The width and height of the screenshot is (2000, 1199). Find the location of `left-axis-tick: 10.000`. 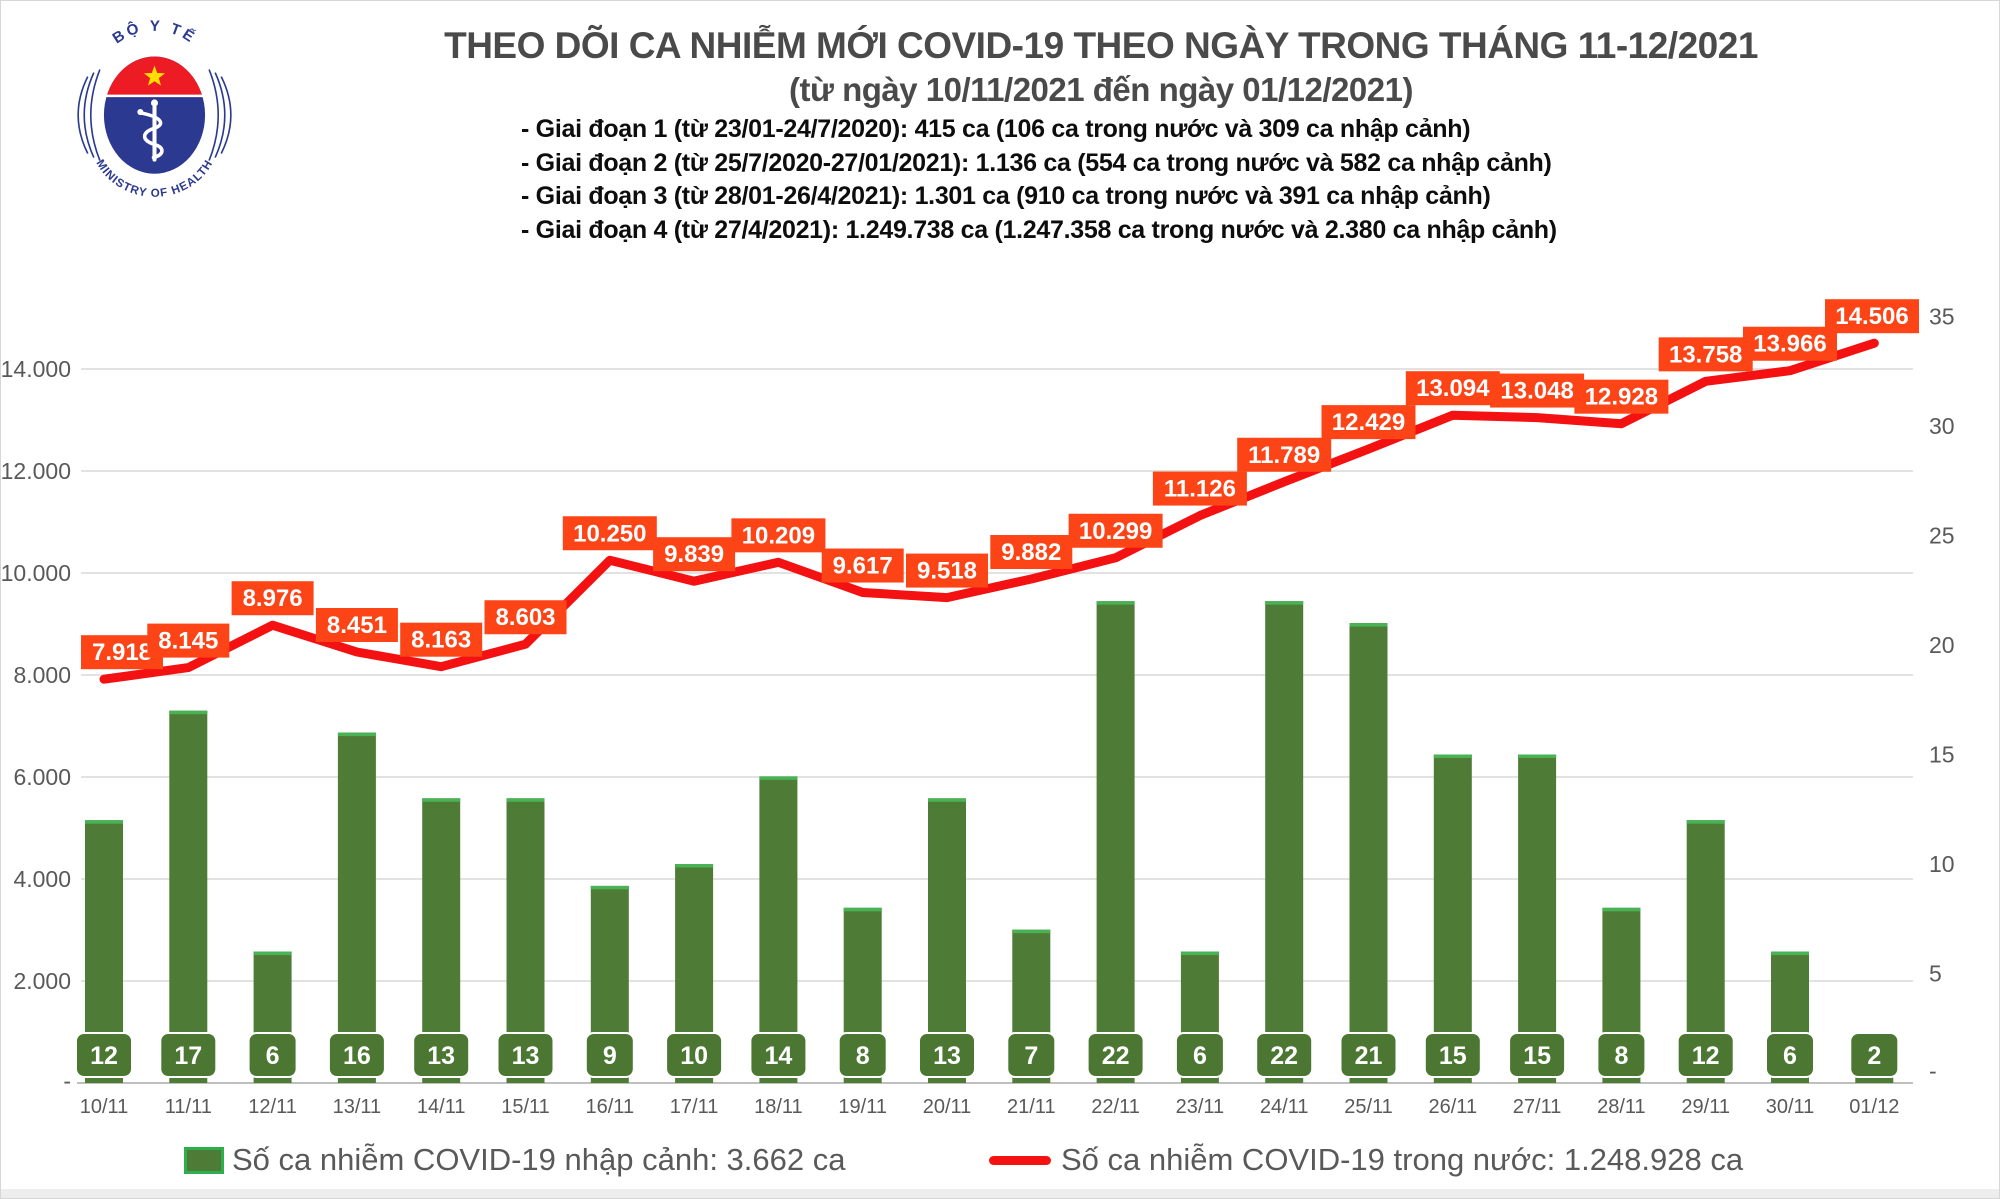

left-axis-tick: 10.000 is located at coordinates (36, 573).